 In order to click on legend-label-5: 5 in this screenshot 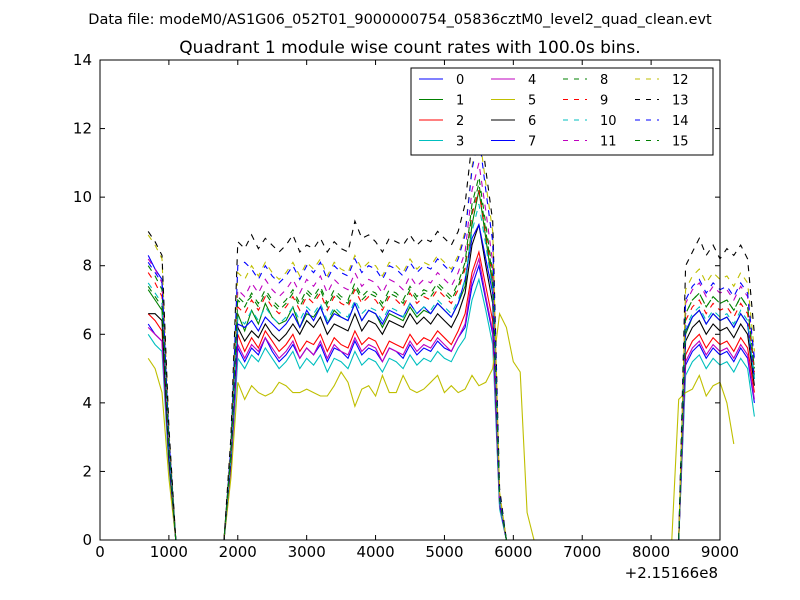, I will do `click(532, 101)`.